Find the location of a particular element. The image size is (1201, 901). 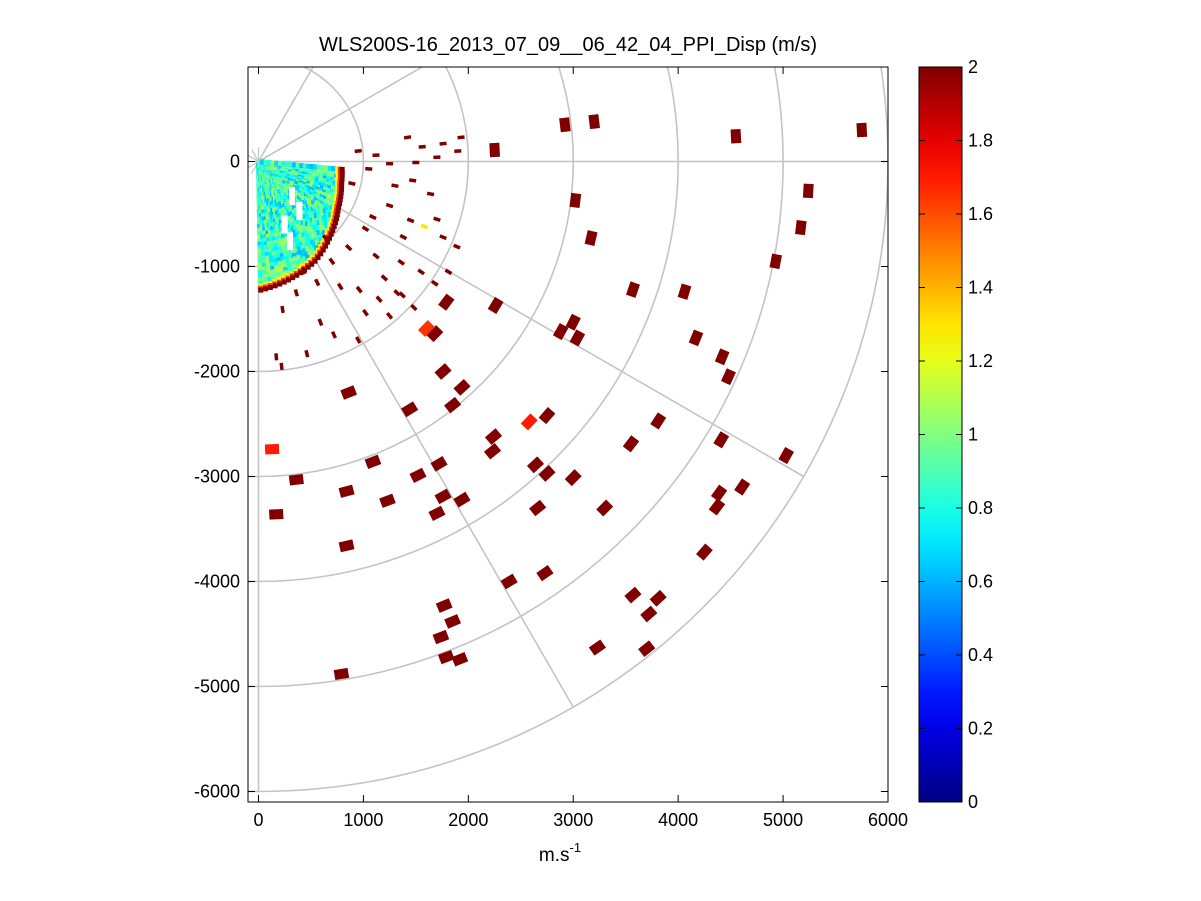

colorbar-tick-label: 1.2 is located at coordinates (980, 361).